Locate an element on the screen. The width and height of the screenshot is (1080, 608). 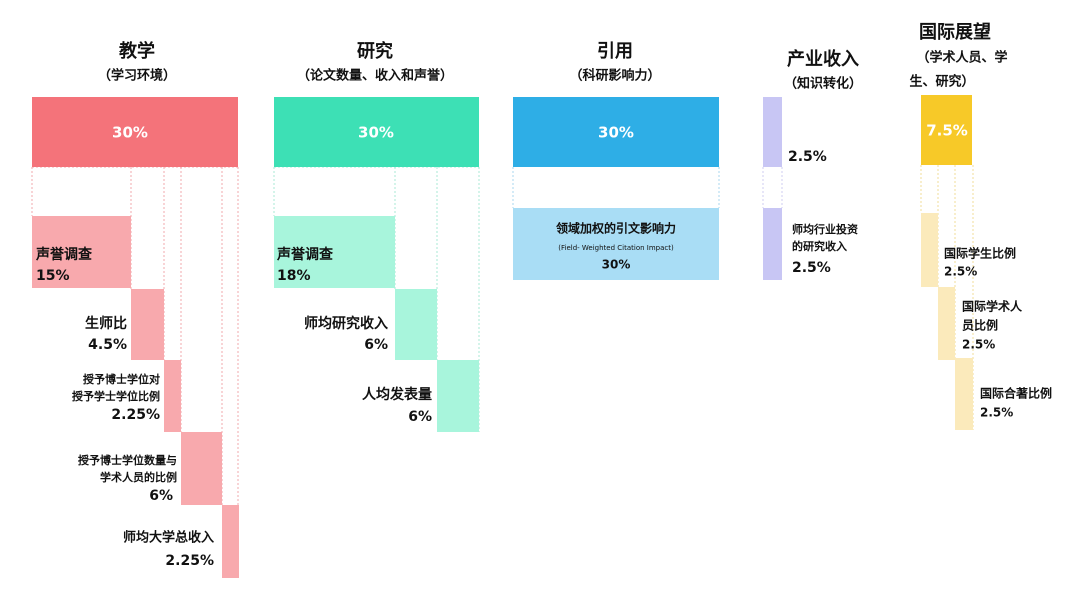
item-label: 生师比 is located at coordinates (106, 323).